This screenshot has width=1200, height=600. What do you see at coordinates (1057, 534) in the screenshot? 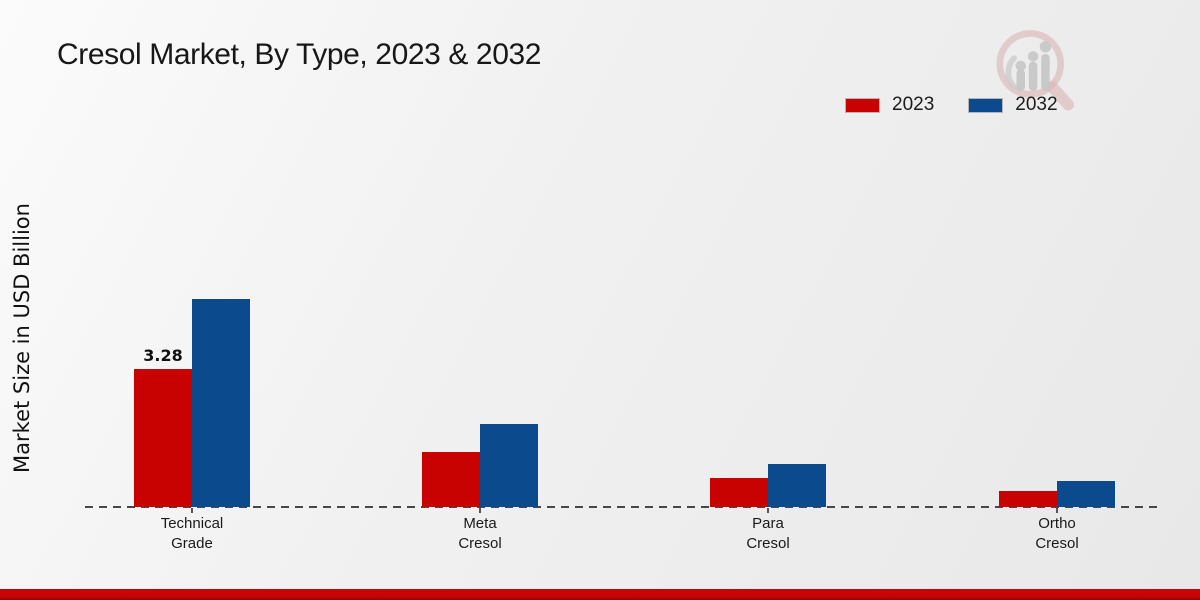
I see `x-axis-label-ortho-cresol: Ortho Cresol` at bounding box center [1057, 534].